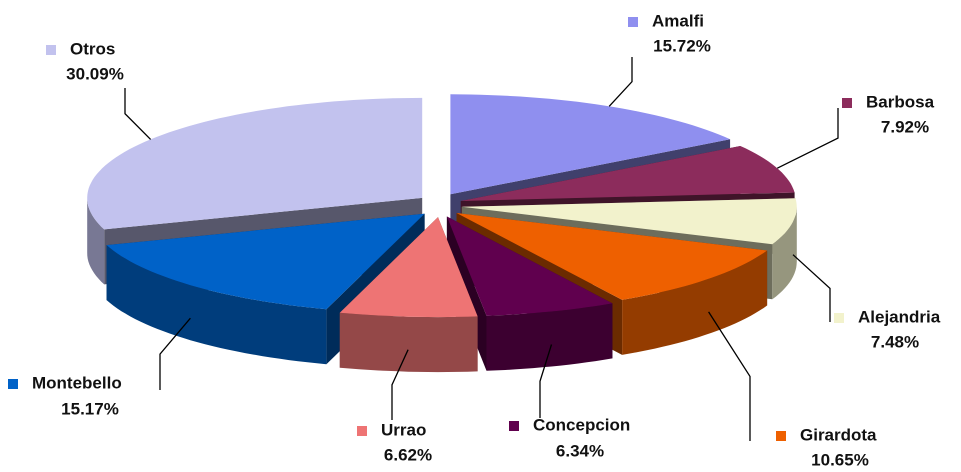 The width and height of the screenshot is (961, 472). I want to click on slice-label: Amalfi, so click(678, 20).